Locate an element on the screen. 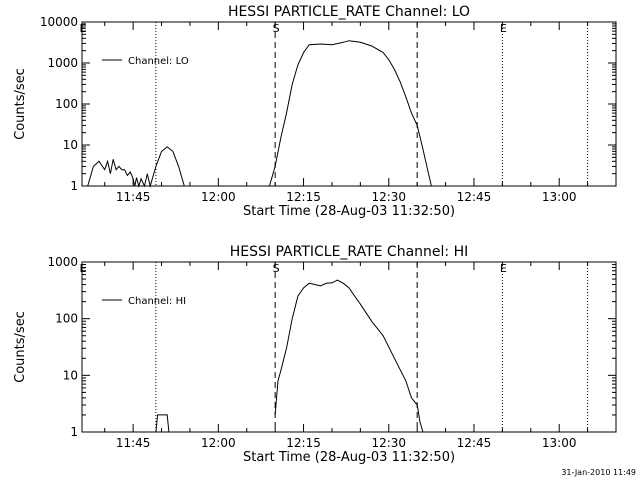  footer-timestamp: 31-Jan-2010 11:49 is located at coordinates (598, 472).